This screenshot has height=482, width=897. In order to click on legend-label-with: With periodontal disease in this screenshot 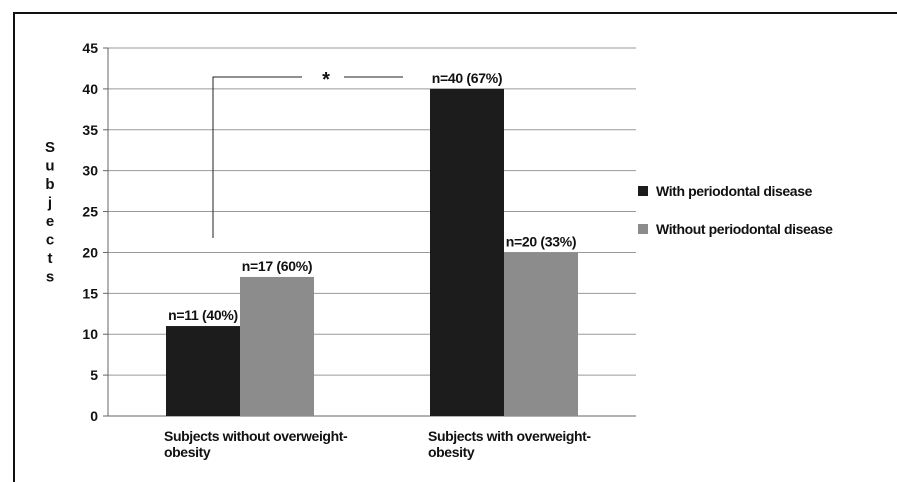, I will do `click(734, 191)`.